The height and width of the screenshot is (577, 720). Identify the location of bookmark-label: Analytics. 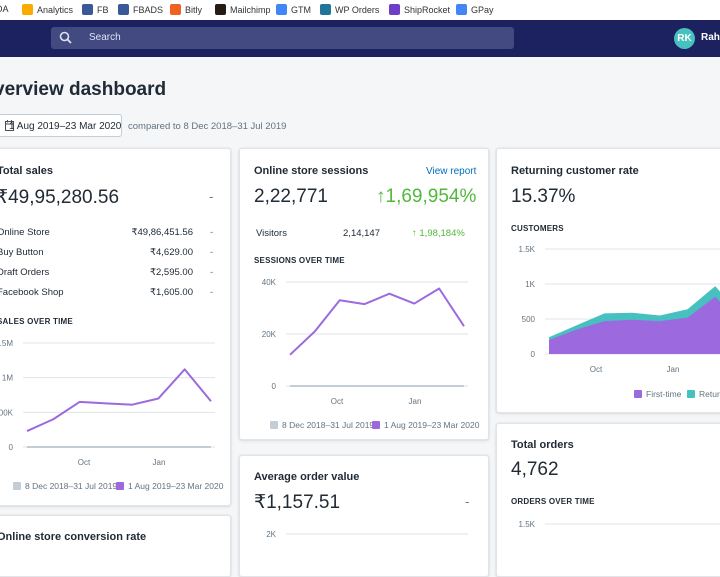
(55, 10).